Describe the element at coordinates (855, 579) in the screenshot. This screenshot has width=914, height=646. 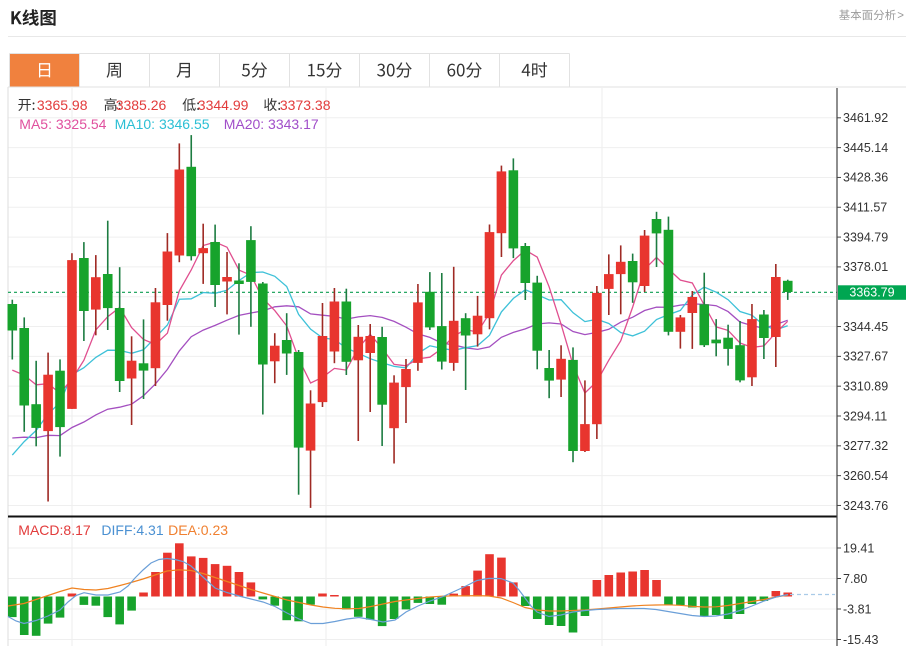
I see `svg-text: 7.80` at that location.